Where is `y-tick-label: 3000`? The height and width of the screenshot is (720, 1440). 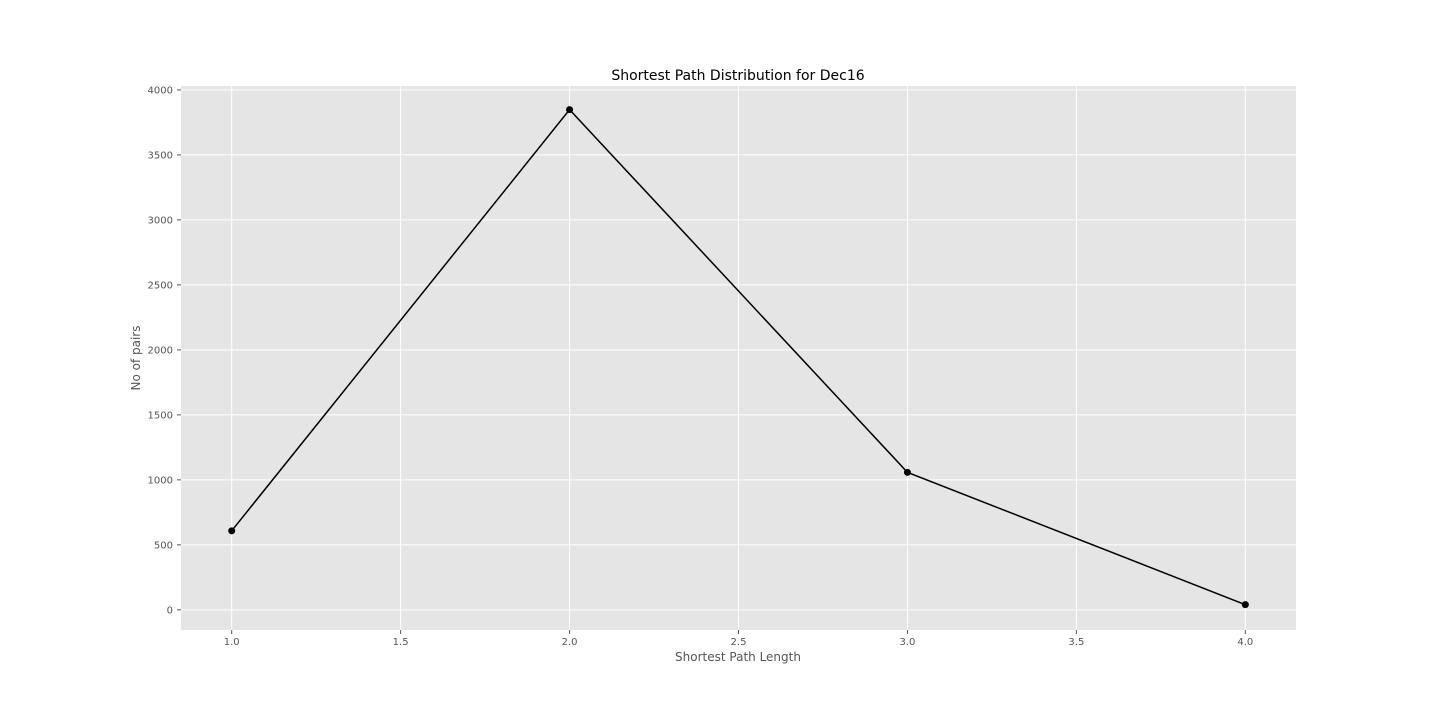
y-tick-label: 3000 is located at coordinates (160, 220).